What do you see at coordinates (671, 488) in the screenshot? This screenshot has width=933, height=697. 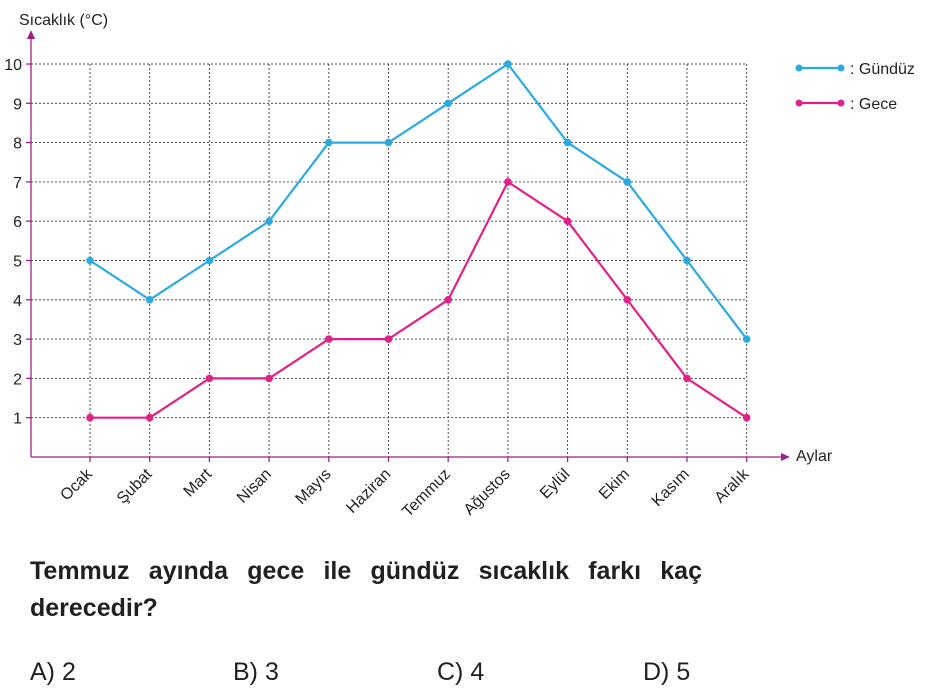 I see `x-tick-label: Kasım` at bounding box center [671, 488].